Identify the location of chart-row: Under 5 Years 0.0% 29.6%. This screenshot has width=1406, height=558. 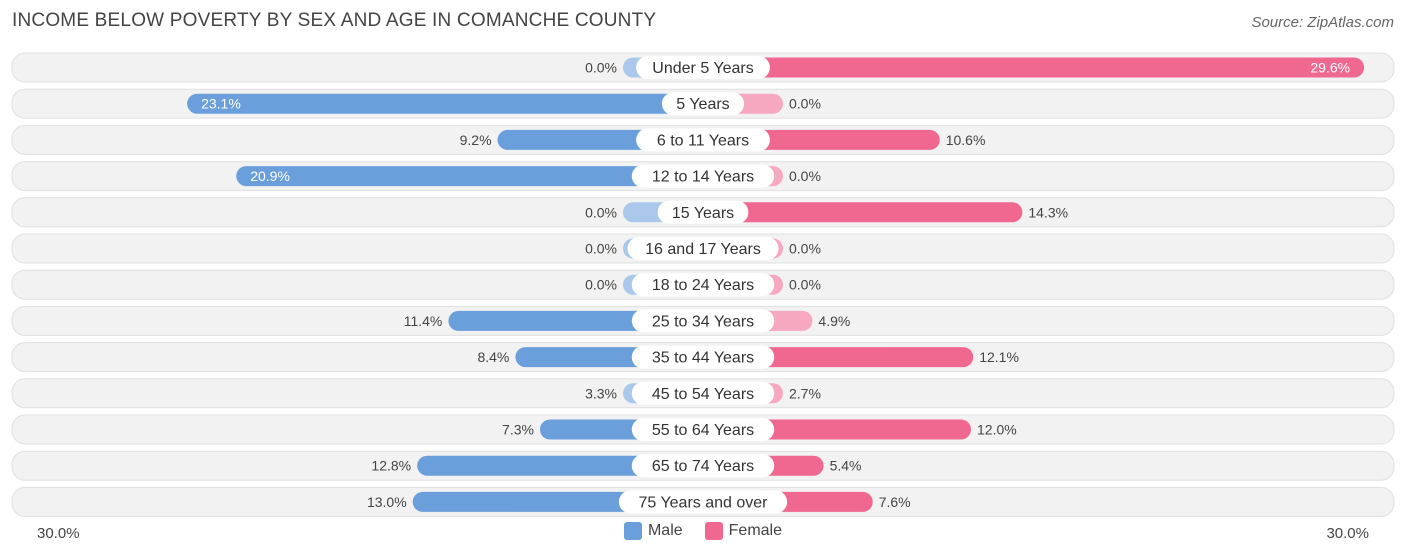
(703, 67).